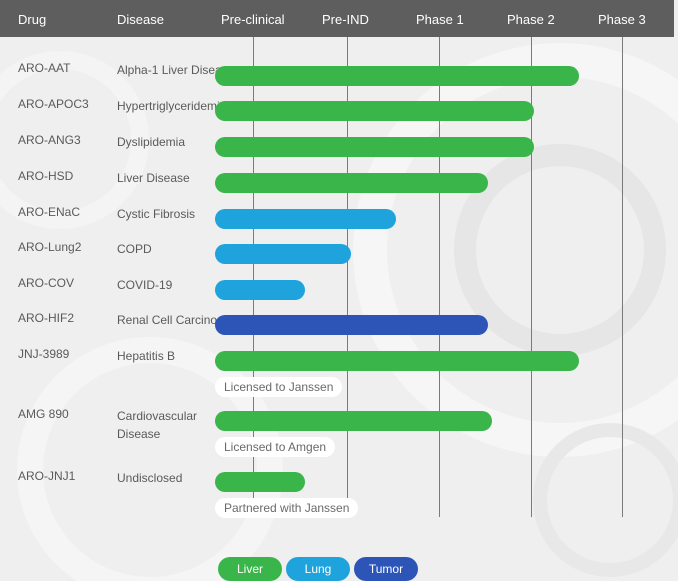  Describe the element at coordinates (43, 414) in the screenshot. I see `drug-label: AMG 890` at that location.